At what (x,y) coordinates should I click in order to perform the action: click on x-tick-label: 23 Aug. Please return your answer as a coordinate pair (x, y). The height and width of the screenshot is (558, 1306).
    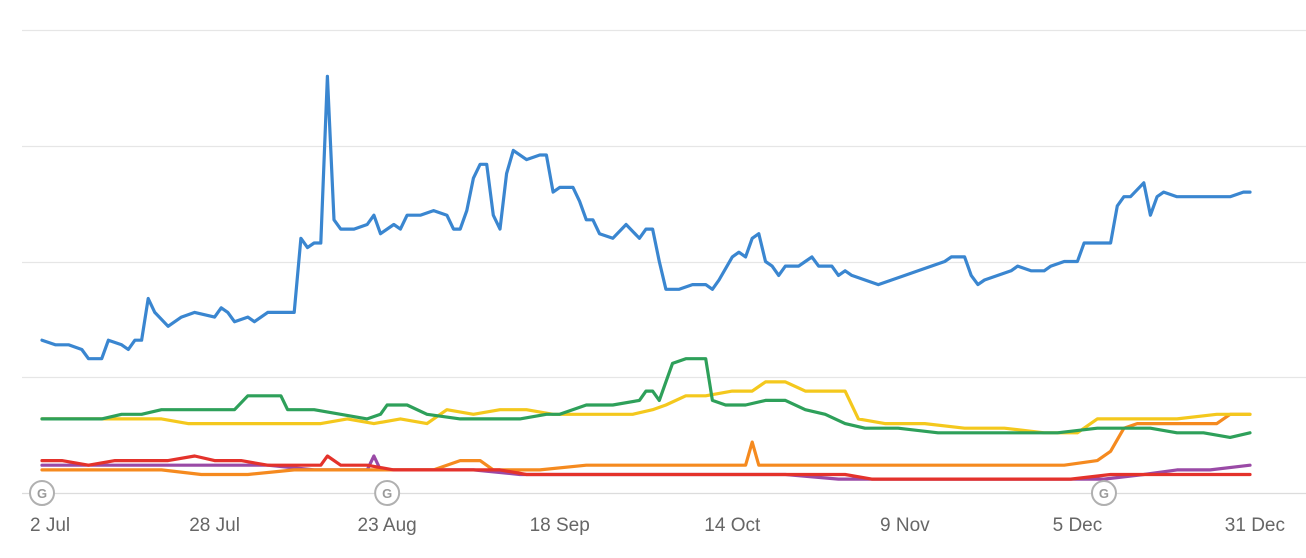
    Looking at the image, I should click on (387, 525).